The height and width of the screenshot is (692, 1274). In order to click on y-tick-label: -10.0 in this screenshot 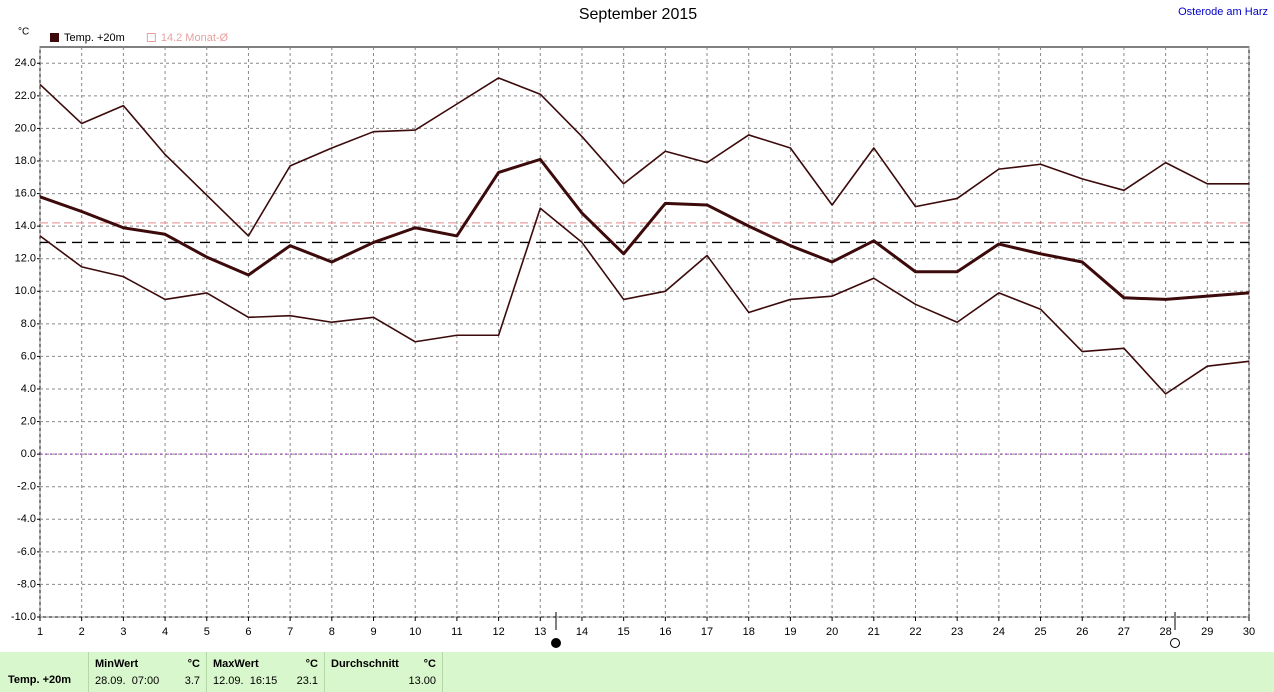, I will do `click(23, 617)`.